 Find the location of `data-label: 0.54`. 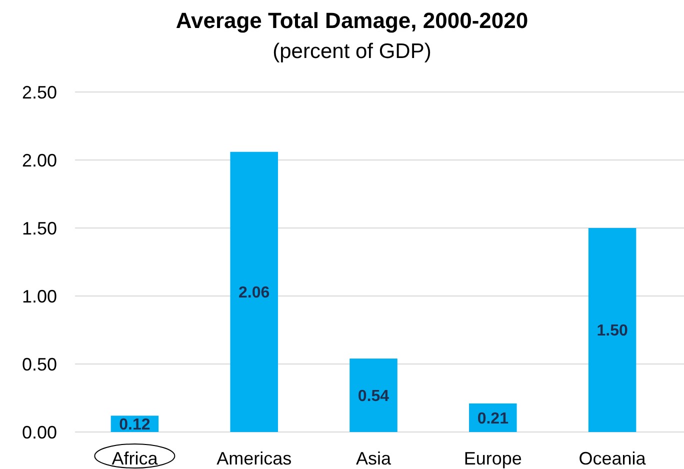

data-label: 0.54 is located at coordinates (374, 396).